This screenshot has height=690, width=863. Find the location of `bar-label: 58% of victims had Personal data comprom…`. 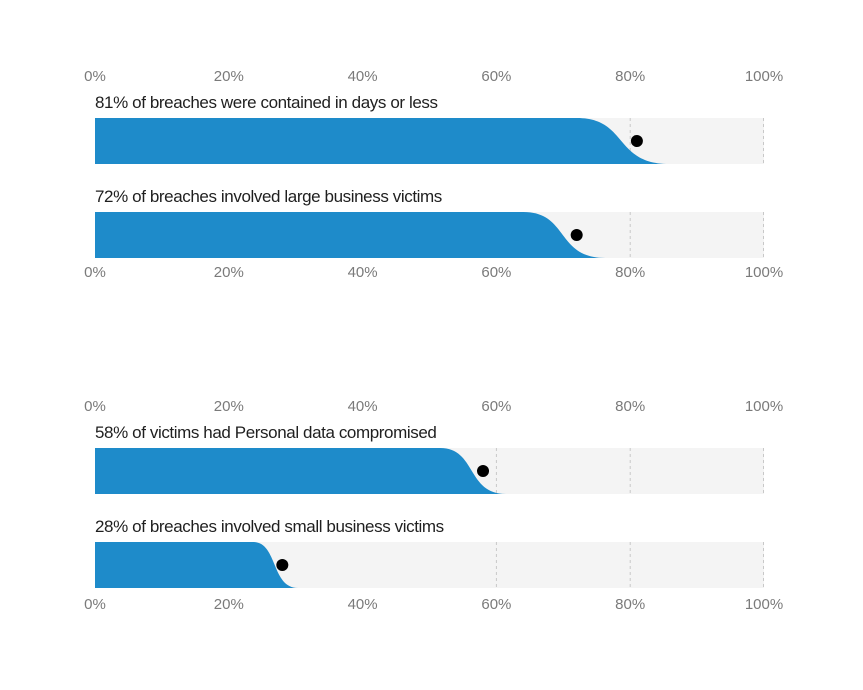

bar-label: 58% of victims had Personal data comprom… is located at coordinates (266, 432).